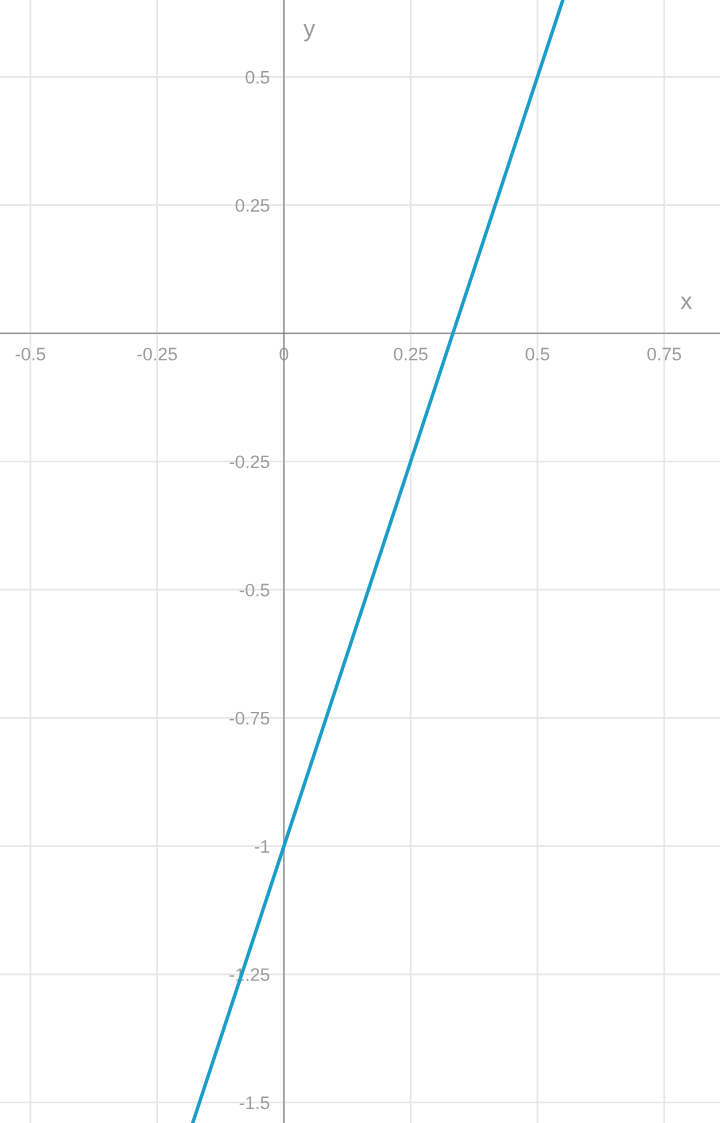  What do you see at coordinates (30, 354) in the screenshot?
I see `x-tick-label: -0.5` at bounding box center [30, 354].